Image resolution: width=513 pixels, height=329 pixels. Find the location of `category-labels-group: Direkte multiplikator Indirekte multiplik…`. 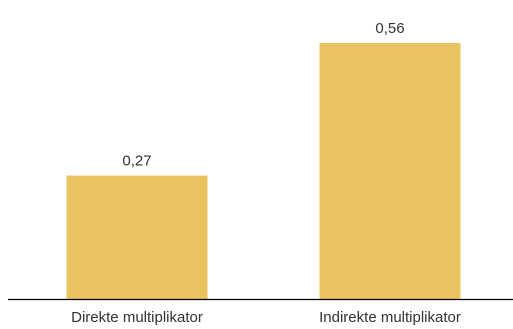

category-labels-group: Direkte multiplikator Indirekte multiplik… is located at coordinates (266, 317).